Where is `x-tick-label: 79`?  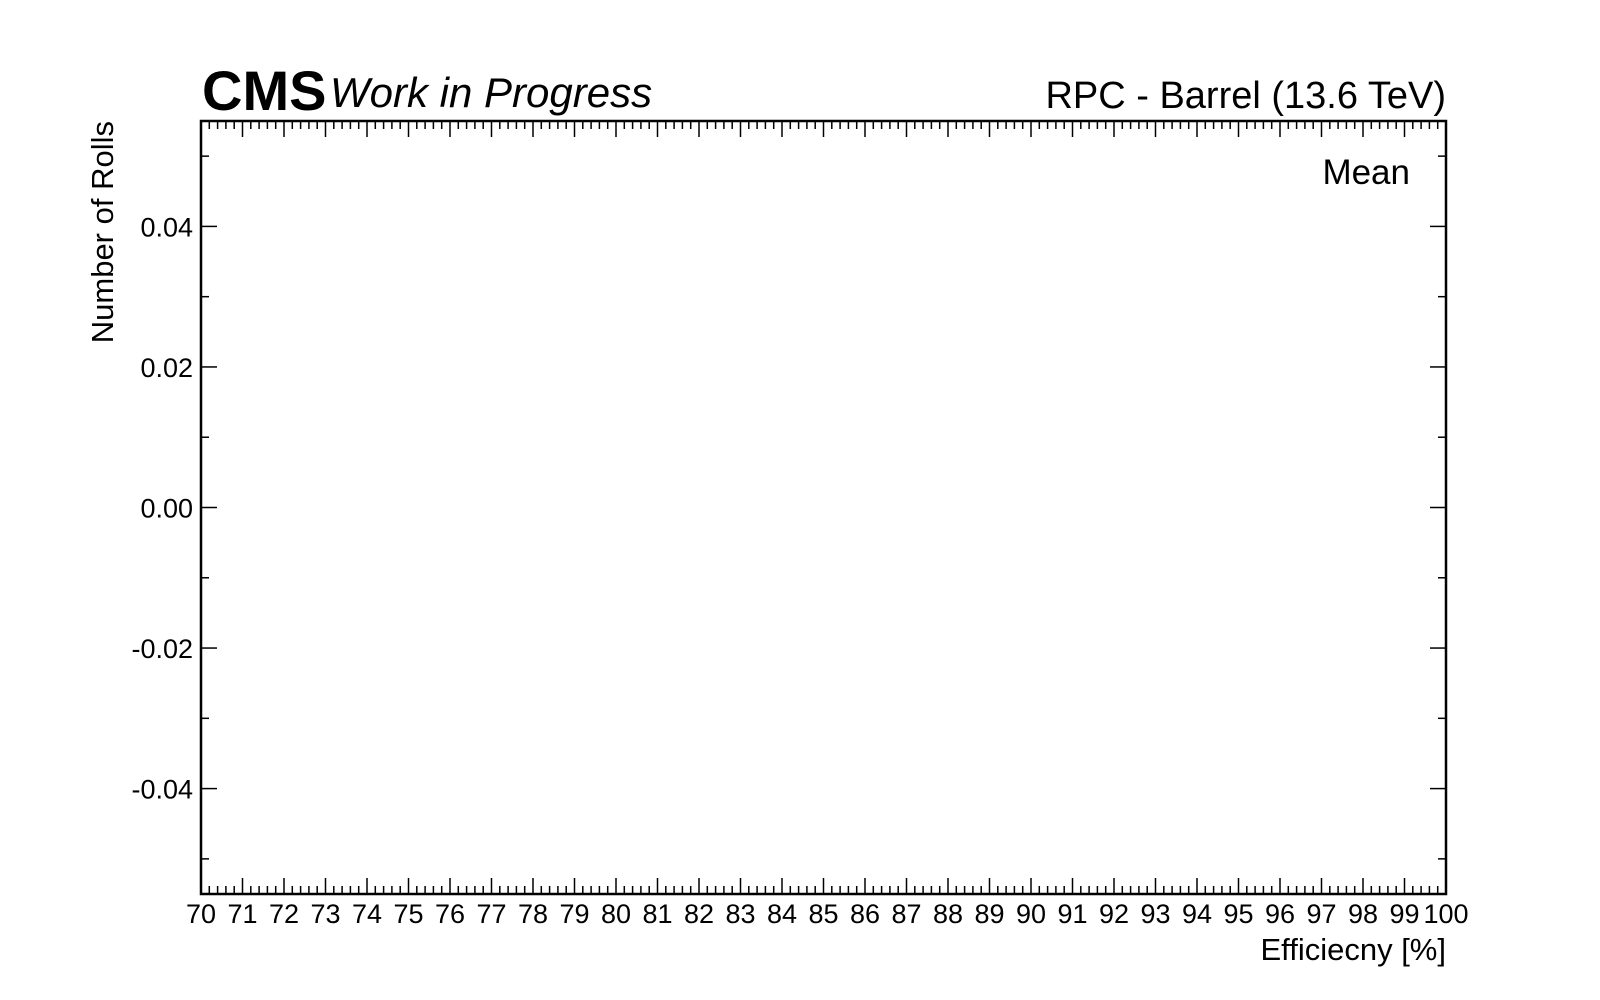 x-tick-label: 79 is located at coordinates (574, 914).